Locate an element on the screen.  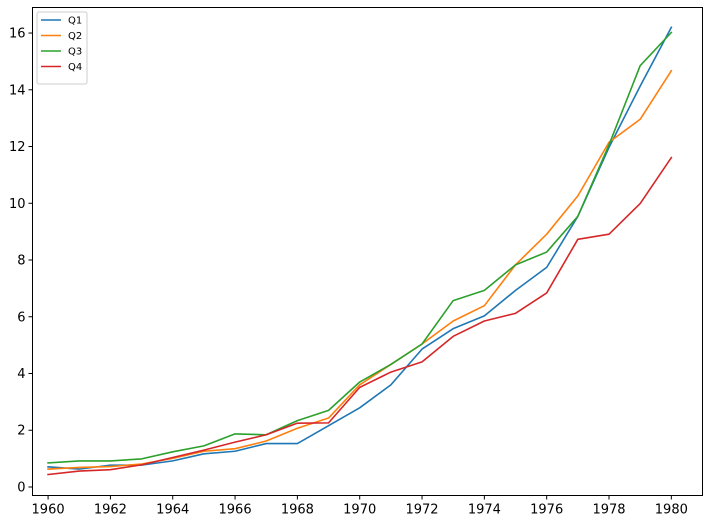
y-tick-label: 2 is located at coordinates (21, 431).